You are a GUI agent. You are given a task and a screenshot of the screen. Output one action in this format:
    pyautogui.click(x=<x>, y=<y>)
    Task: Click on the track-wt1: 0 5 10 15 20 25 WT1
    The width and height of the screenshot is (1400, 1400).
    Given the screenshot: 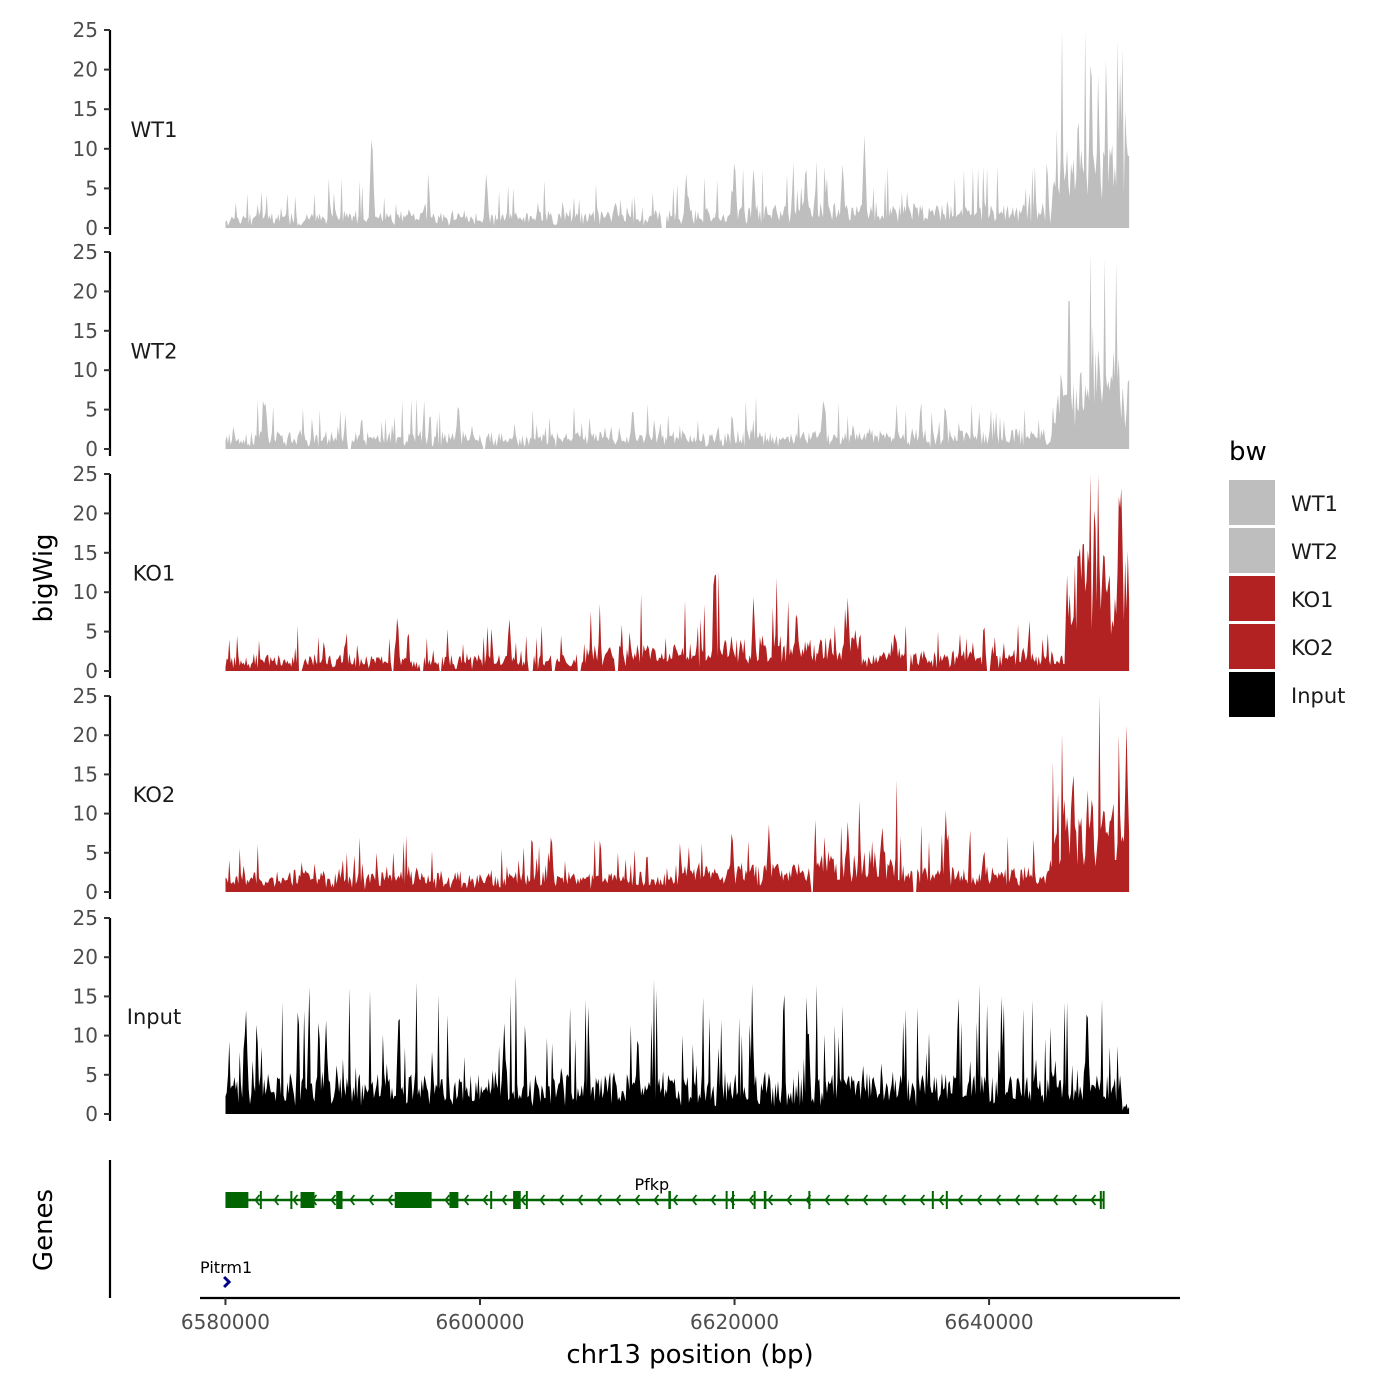 What is the action you would take?
    pyautogui.click(x=601, y=129)
    